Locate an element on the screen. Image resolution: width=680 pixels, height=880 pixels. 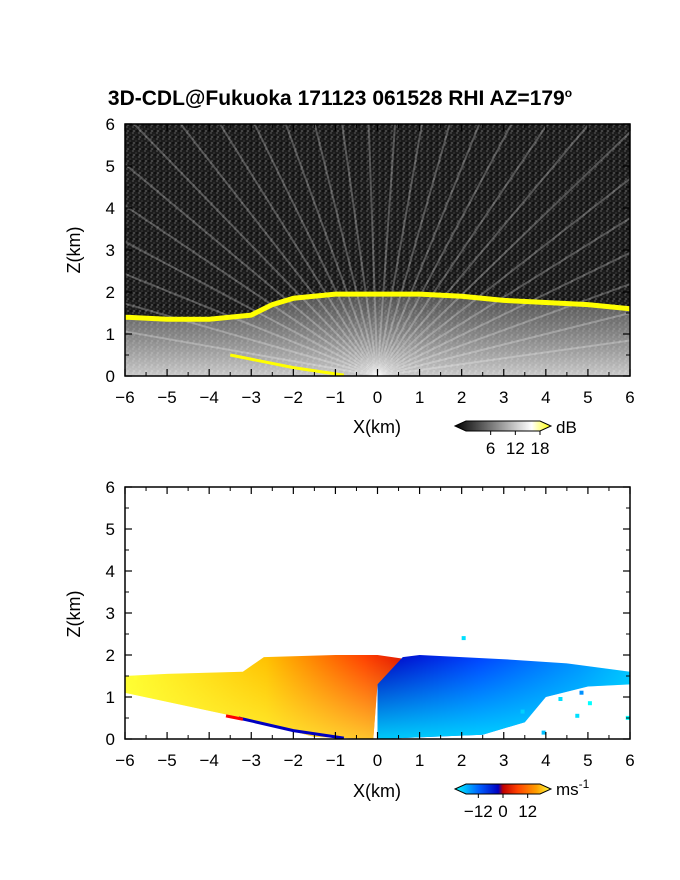
colorbar-tick-label: −12 is located at coordinates (478, 811).